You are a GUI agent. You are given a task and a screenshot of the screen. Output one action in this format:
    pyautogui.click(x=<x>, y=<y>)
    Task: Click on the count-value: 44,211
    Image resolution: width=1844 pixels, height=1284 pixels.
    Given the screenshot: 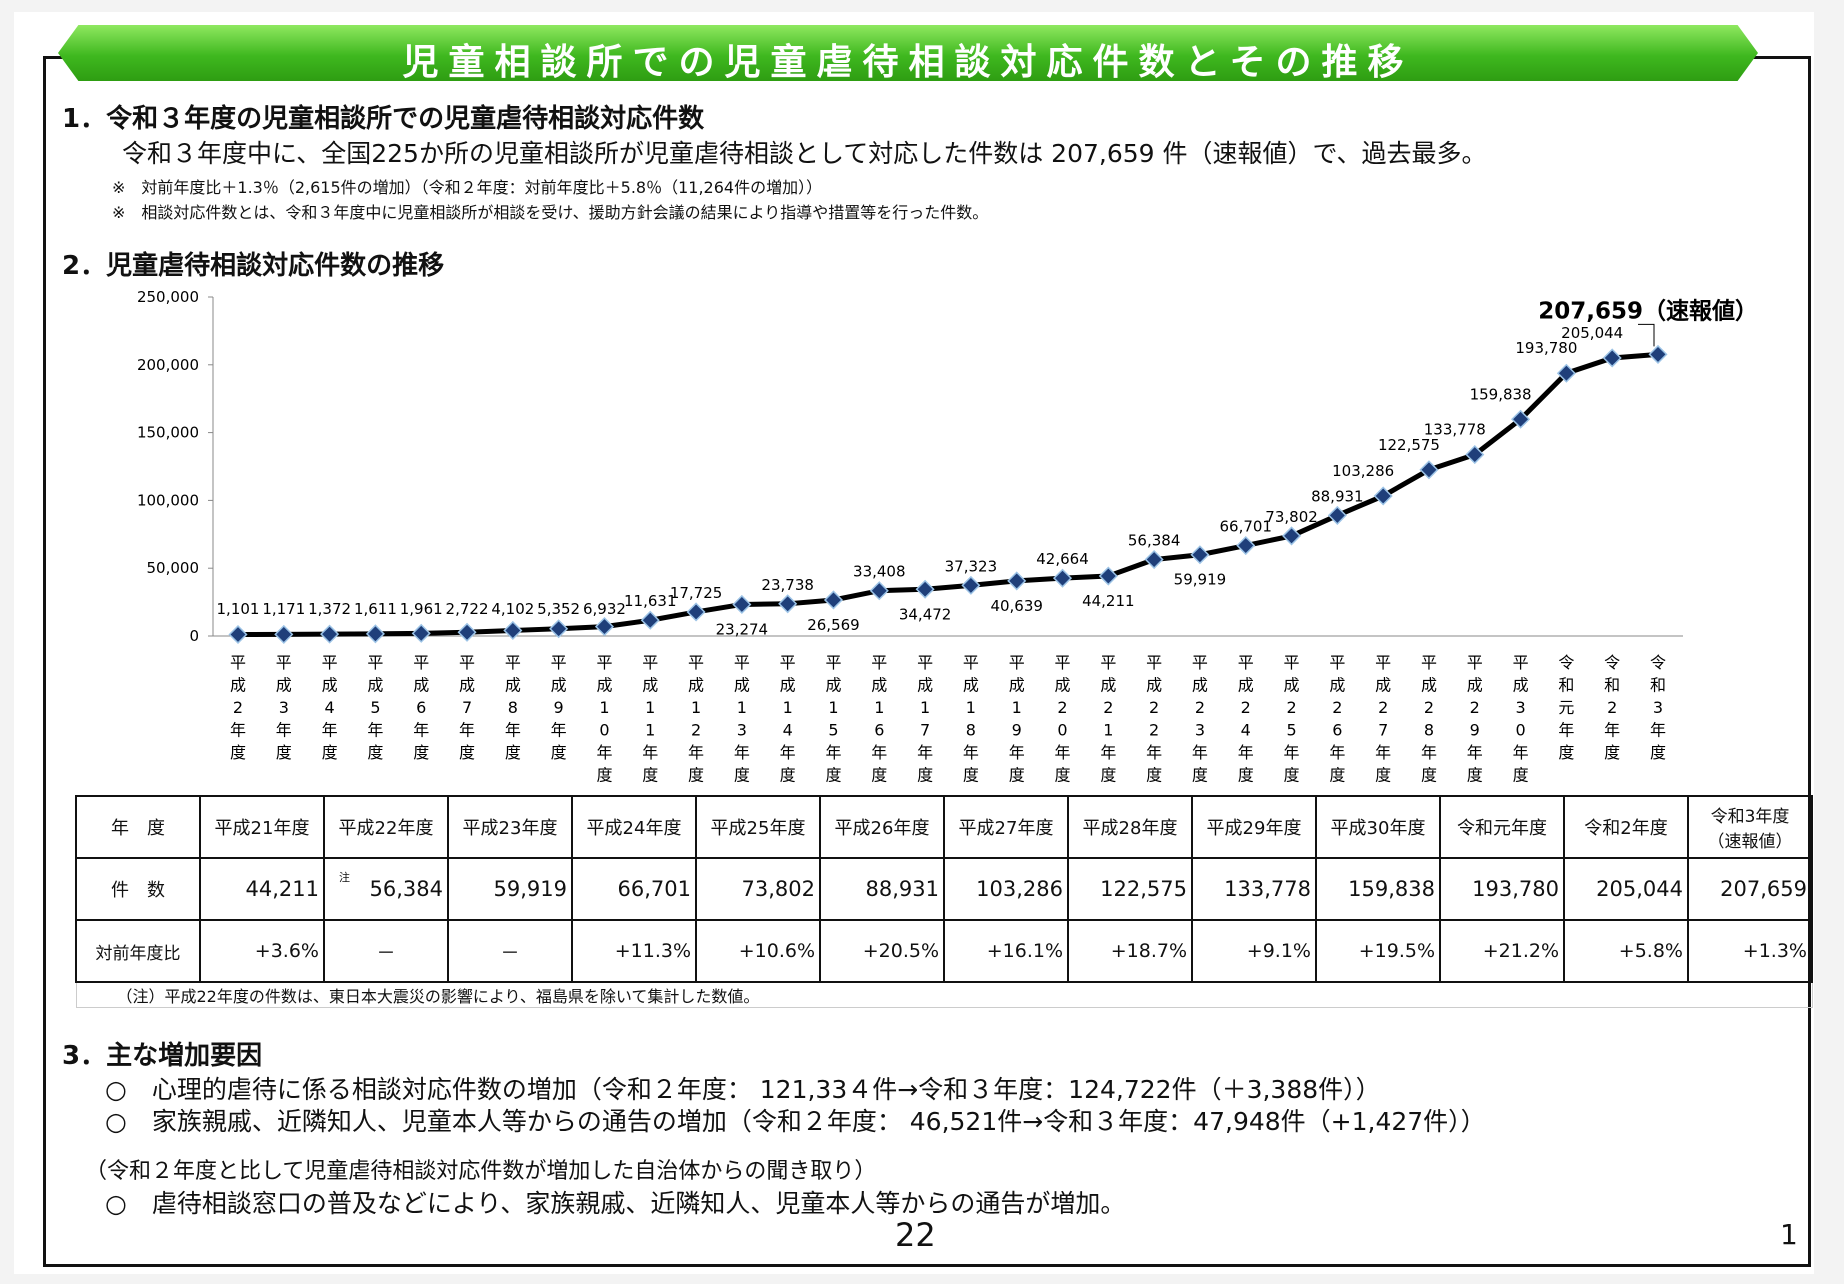 What is the action you would take?
    pyautogui.click(x=282, y=889)
    